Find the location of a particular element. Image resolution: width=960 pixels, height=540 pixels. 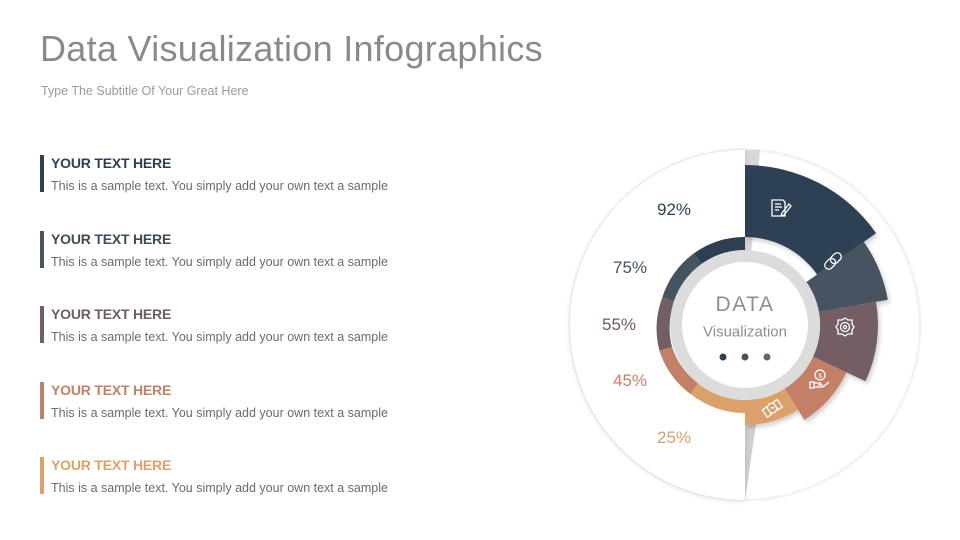

value-label-3: 55% is located at coordinates (619, 324).